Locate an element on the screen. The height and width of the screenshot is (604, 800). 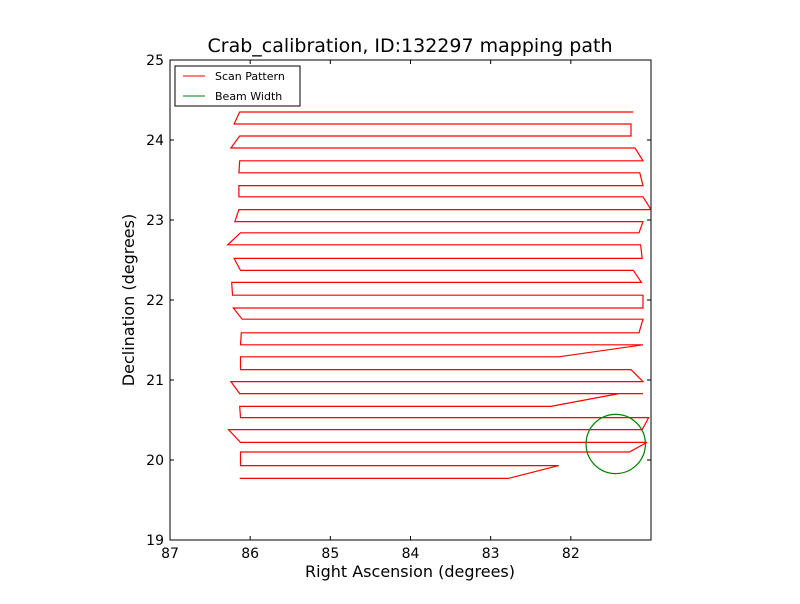
y-tick-label: 22 is located at coordinates (155, 301).